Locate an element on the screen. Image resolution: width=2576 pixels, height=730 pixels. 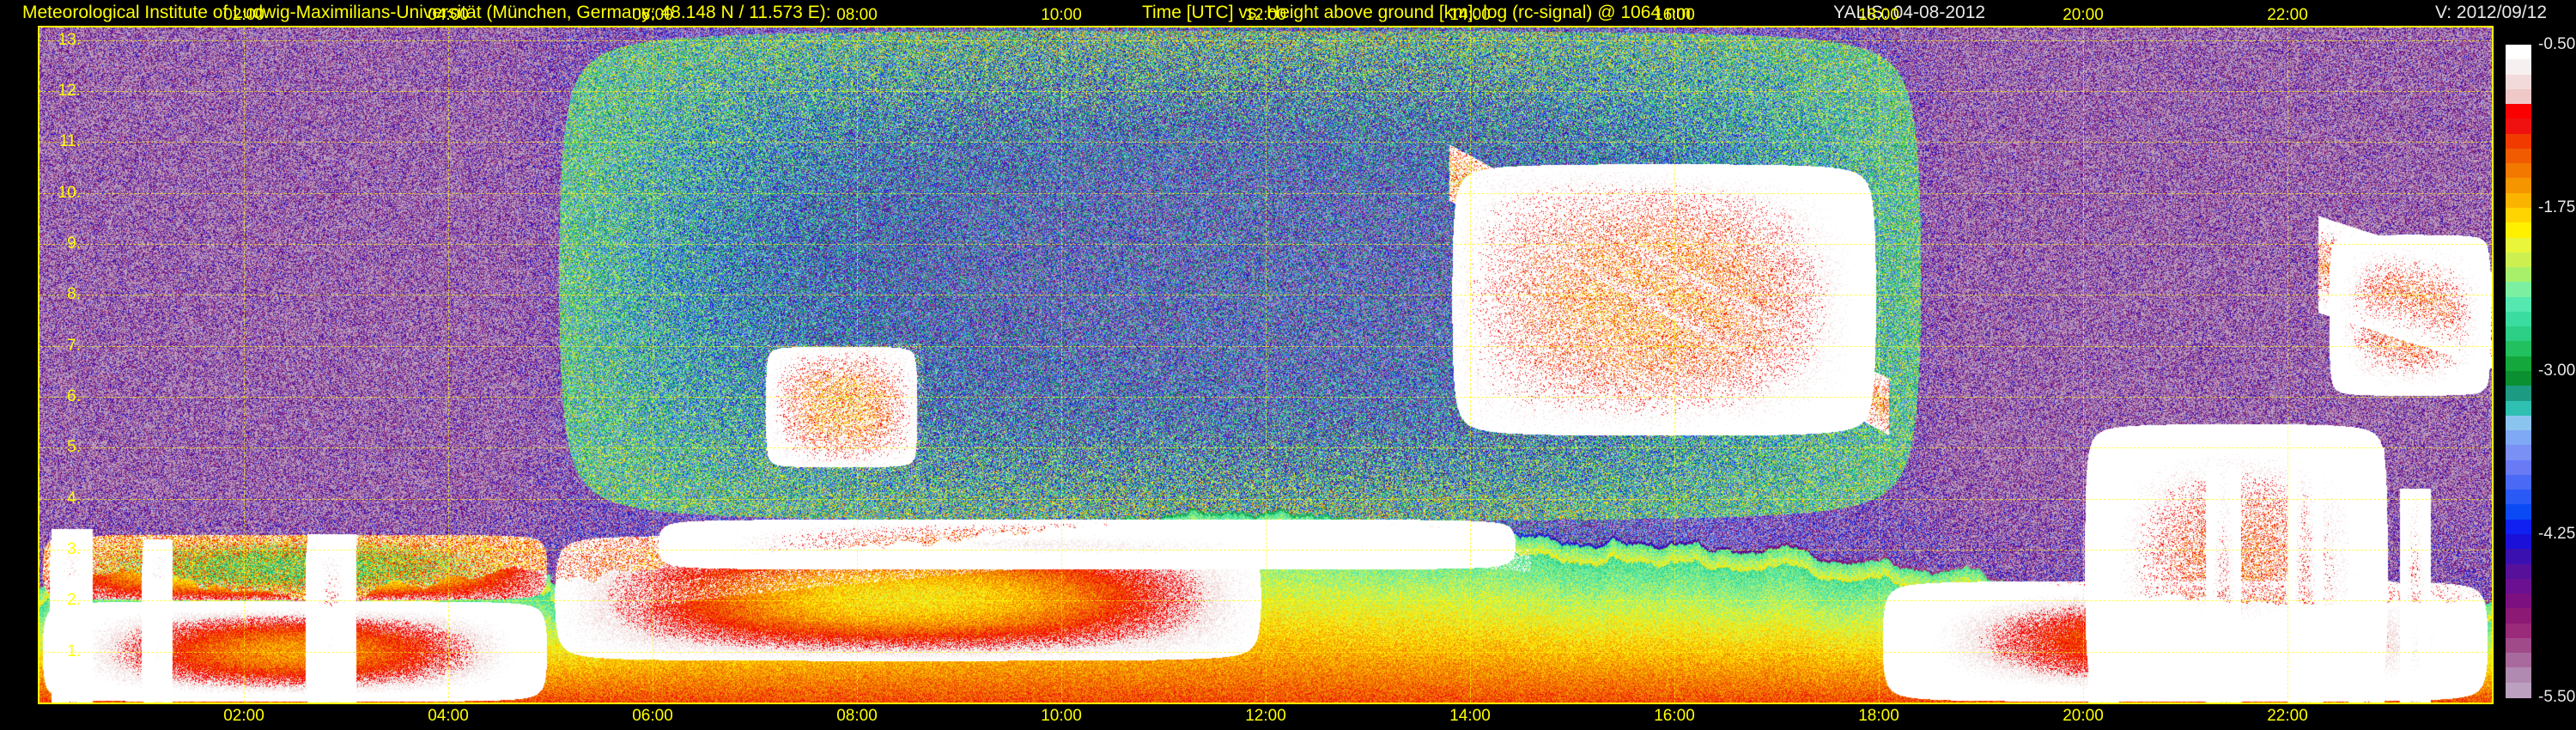
colorbar-gradient is located at coordinates (2518, 371).